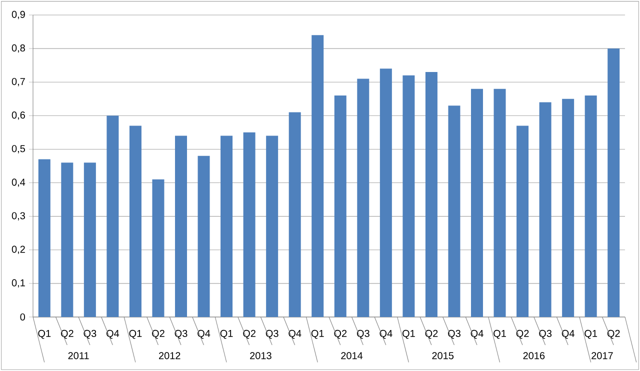 The image size is (640, 371). I want to click on text: 2017, so click(602, 356).